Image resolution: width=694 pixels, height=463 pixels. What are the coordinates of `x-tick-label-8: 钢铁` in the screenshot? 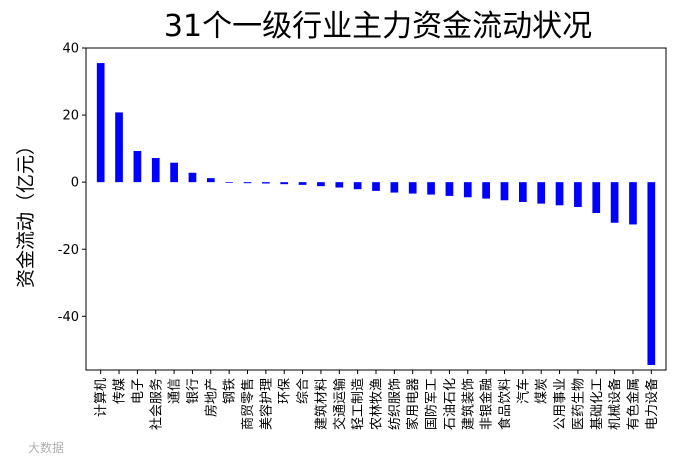 It's located at (230, 391).